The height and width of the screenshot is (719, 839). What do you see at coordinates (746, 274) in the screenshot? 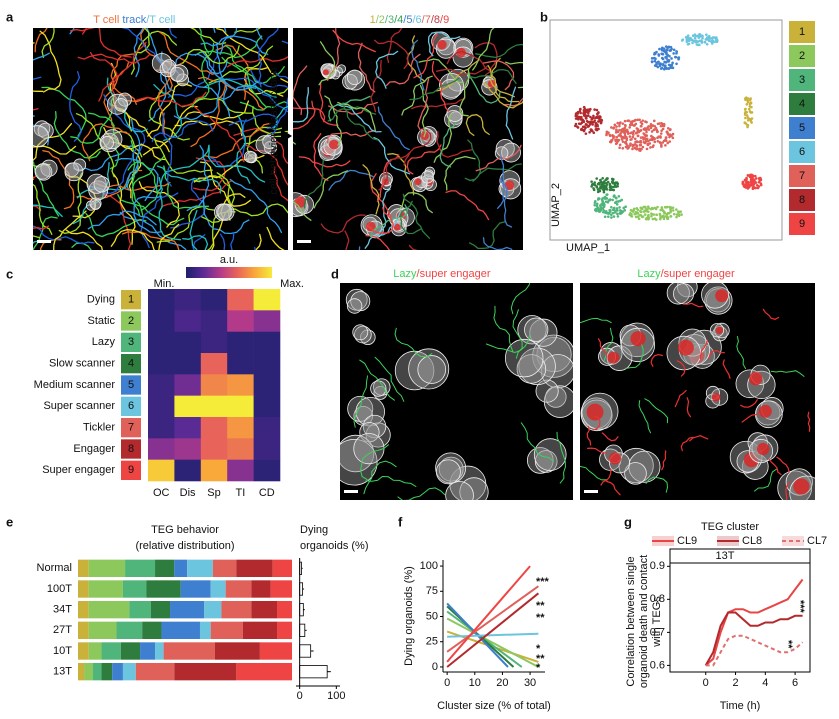
I see `title-segment: /13T` at bounding box center [746, 274].